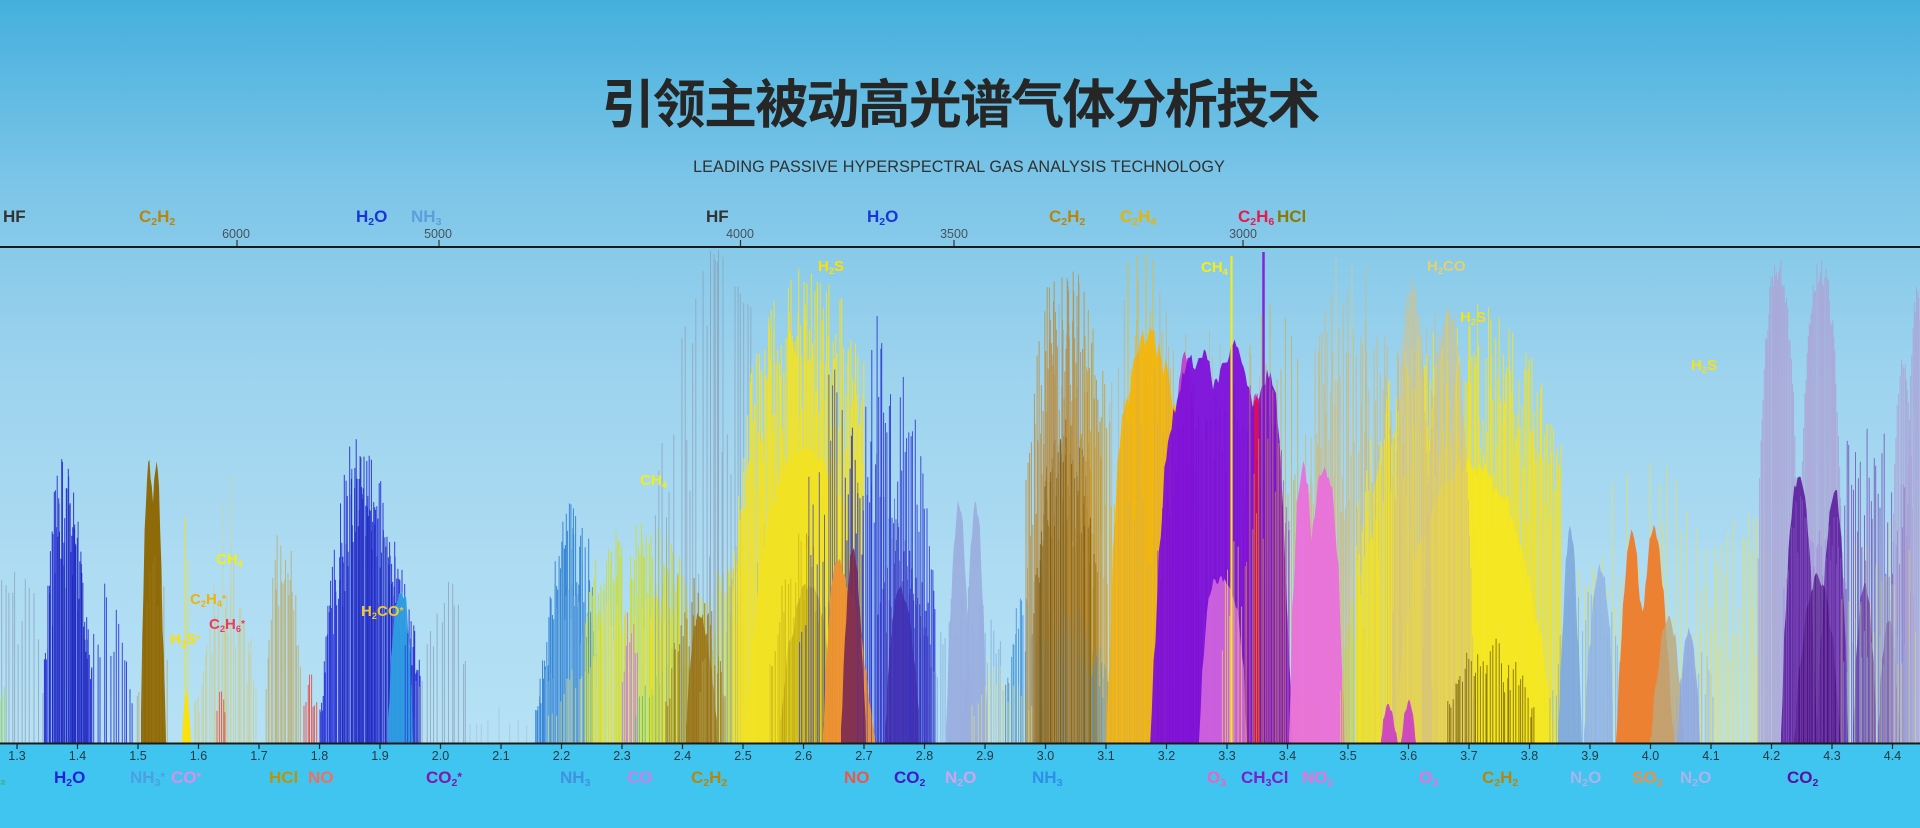 The width and height of the screenshot is (1920, 828). Describe the element at coordinates (236, 234) in the screenshot. I see `svg-text: 6000` at that location.